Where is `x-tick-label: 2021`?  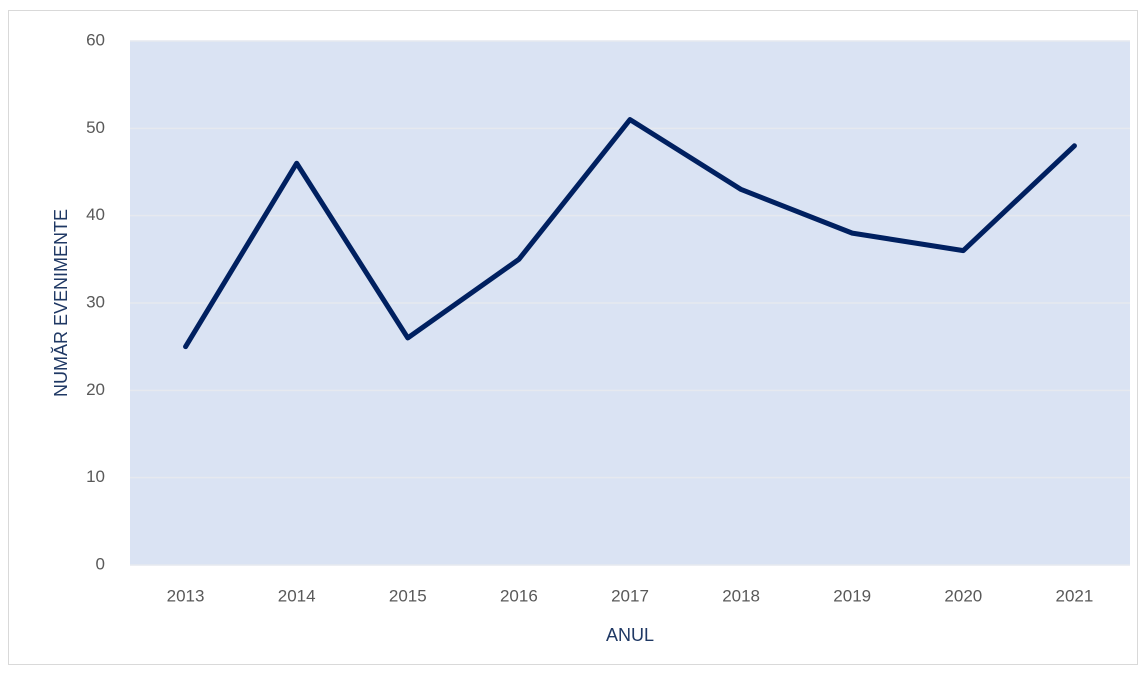
x-tick-label: 2021 is located at coordinates (1075, 595).